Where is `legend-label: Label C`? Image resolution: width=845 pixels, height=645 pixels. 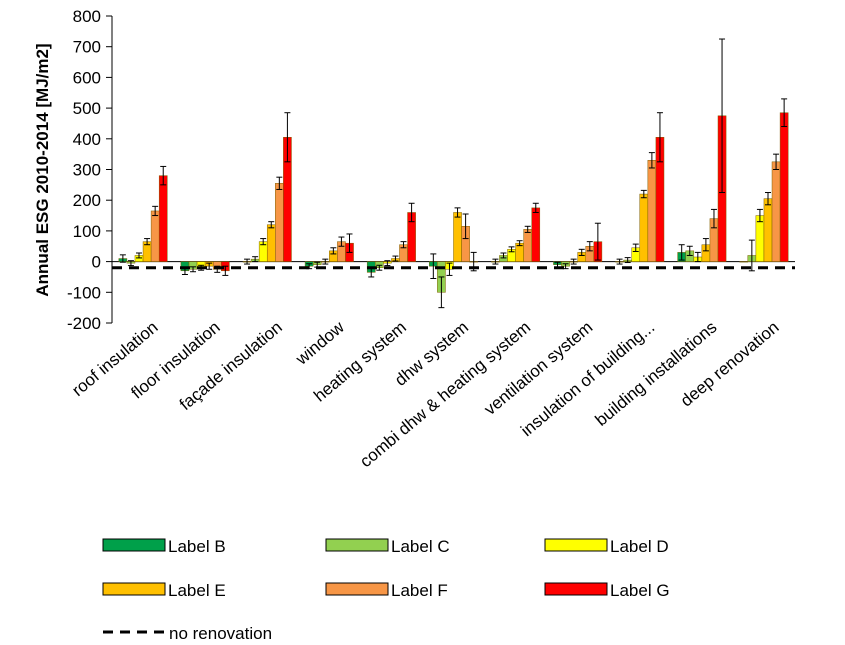
legend-label: Label C is located at coordinates (420, 546).